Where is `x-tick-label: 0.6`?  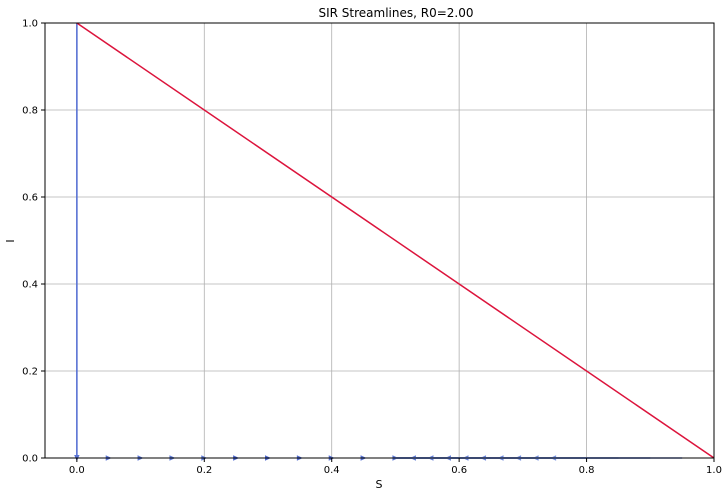 x-tick-label: 0.6 is located at coordinates (459, 470).